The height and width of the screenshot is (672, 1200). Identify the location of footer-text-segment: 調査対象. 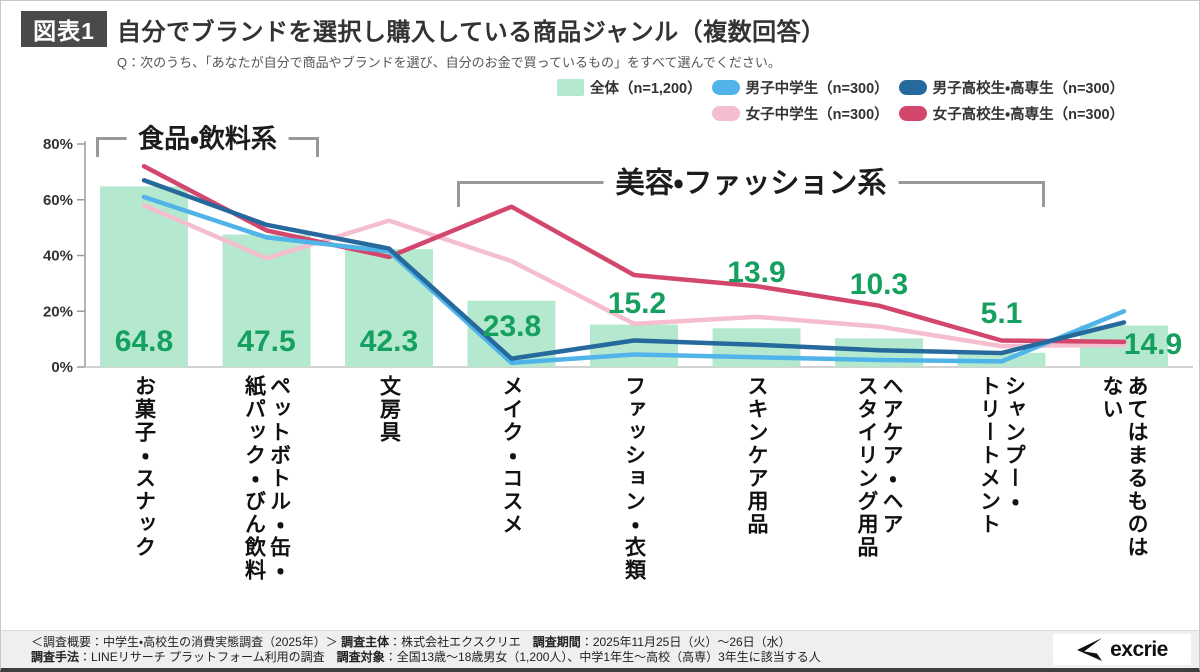
(360, 657).